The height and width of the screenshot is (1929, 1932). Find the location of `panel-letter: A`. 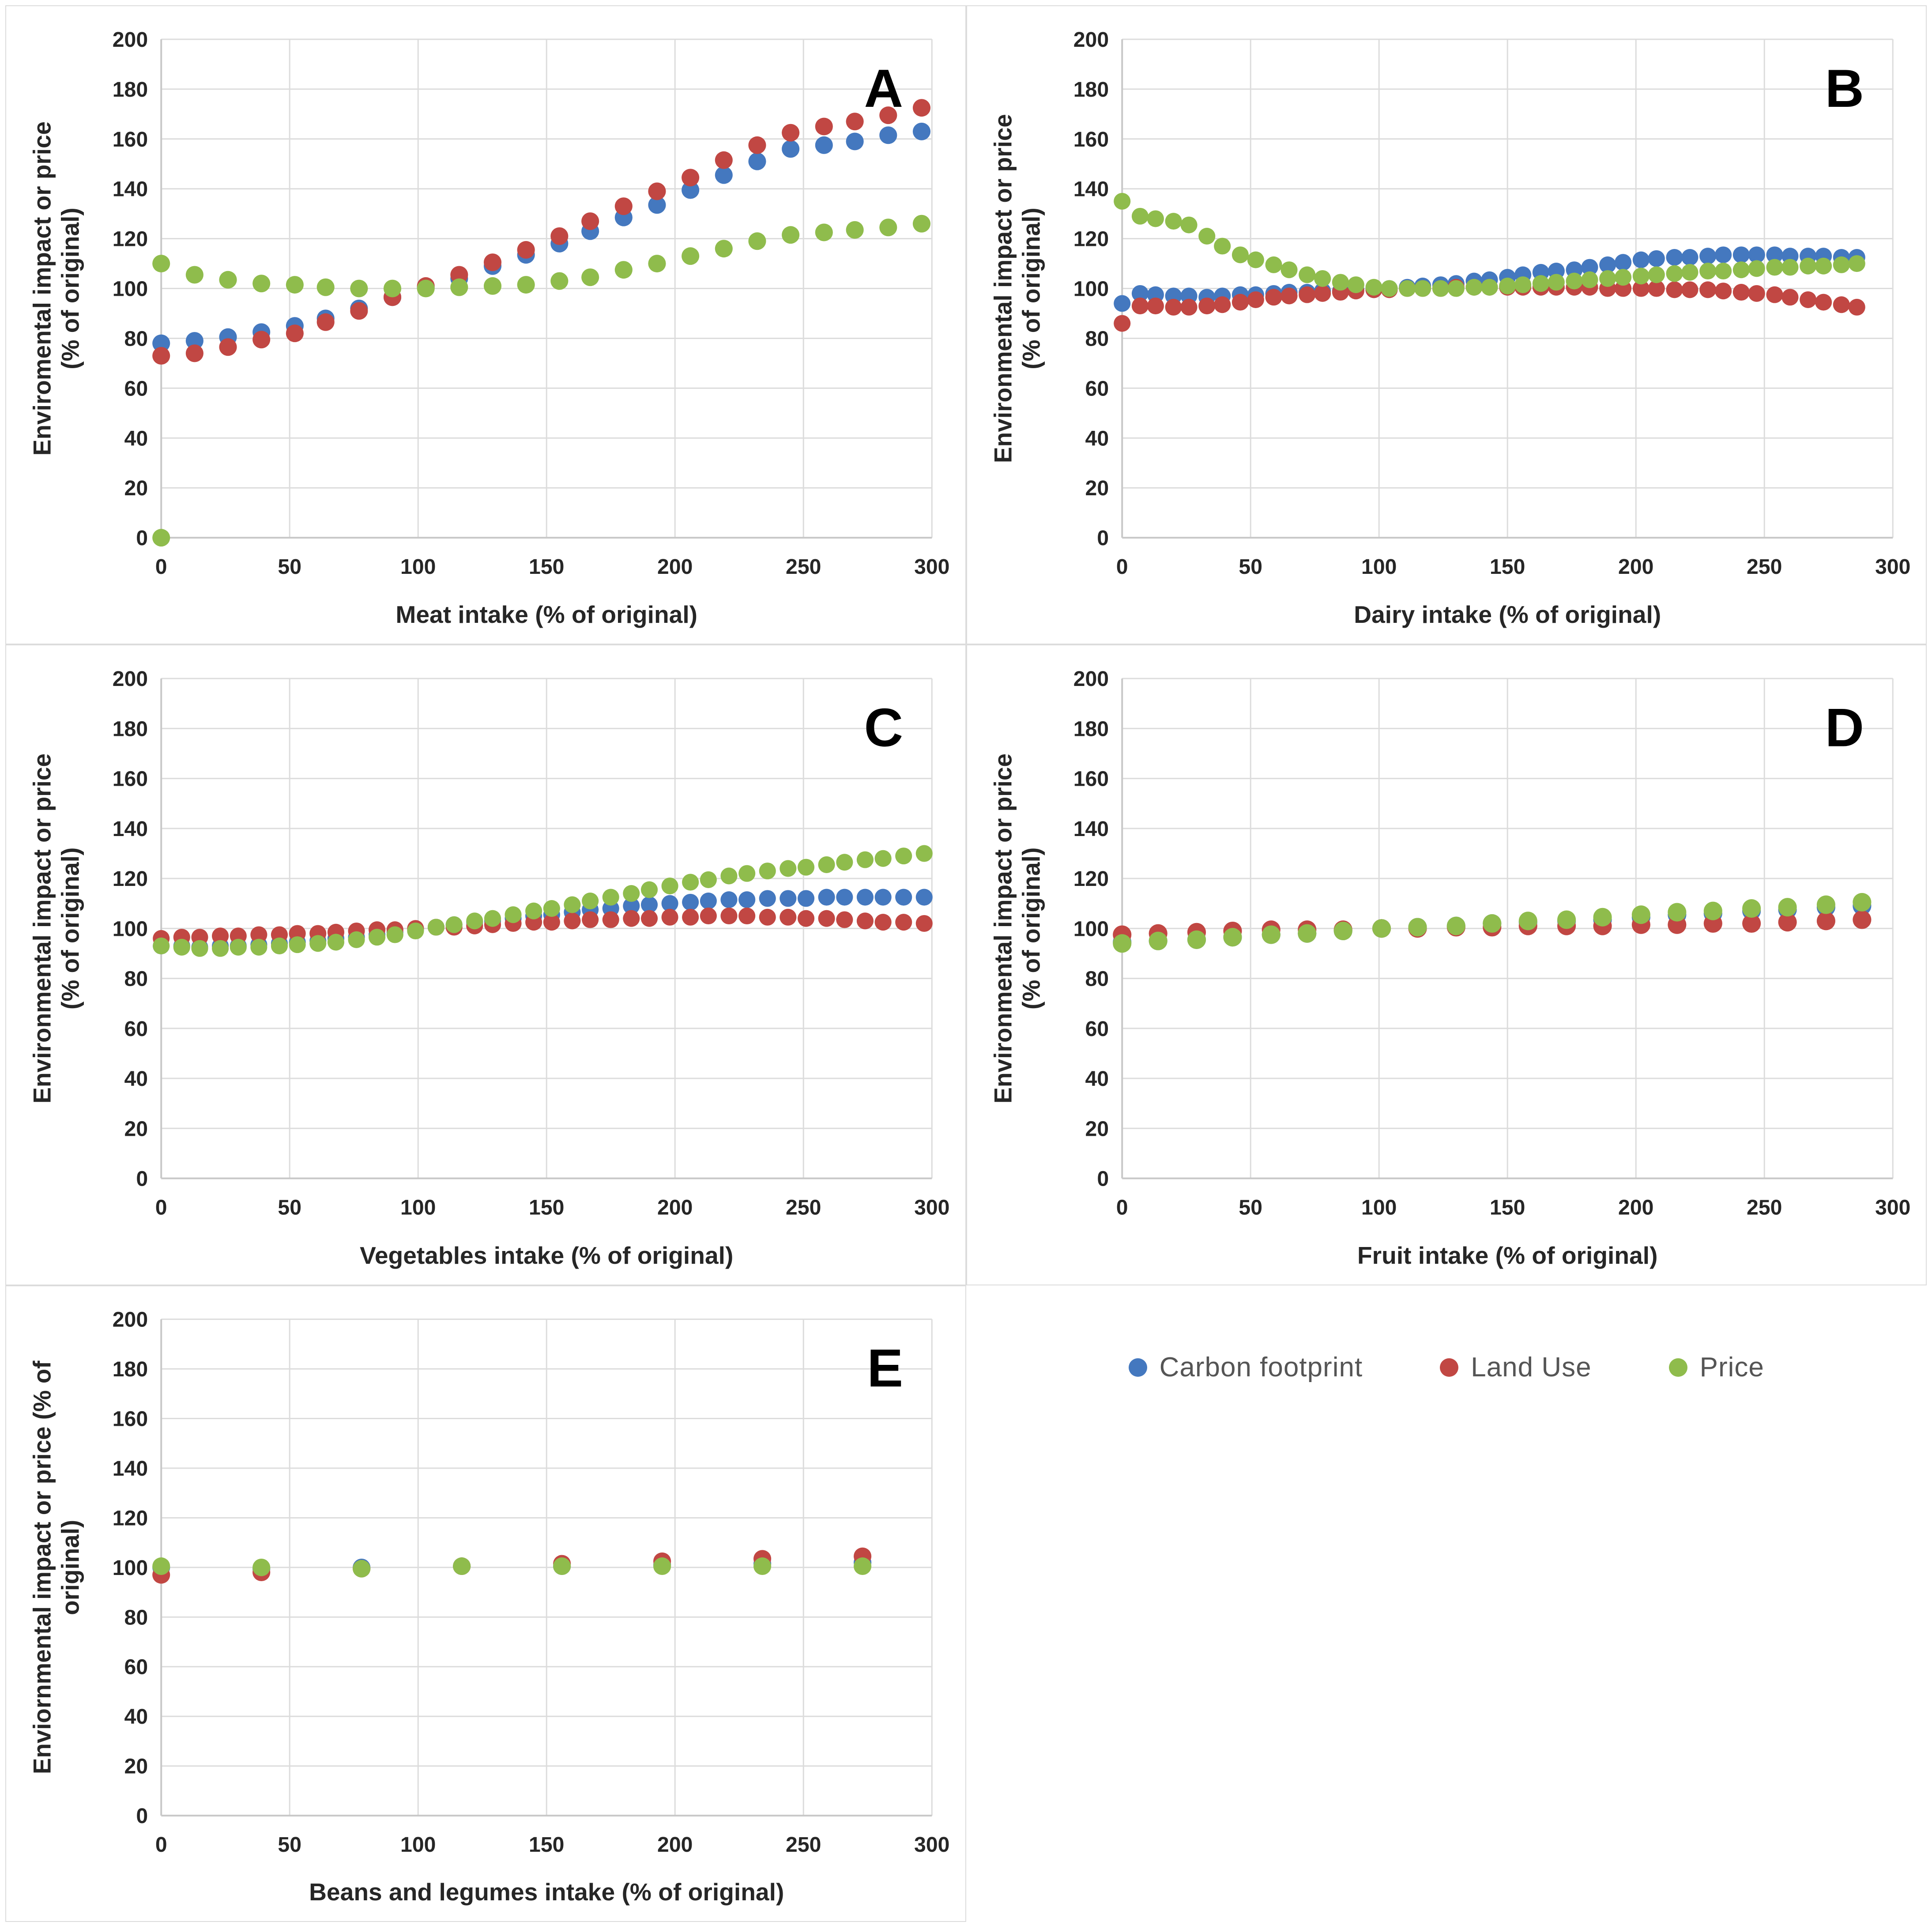

panel-letter: A is located at coordinates (884, 88).